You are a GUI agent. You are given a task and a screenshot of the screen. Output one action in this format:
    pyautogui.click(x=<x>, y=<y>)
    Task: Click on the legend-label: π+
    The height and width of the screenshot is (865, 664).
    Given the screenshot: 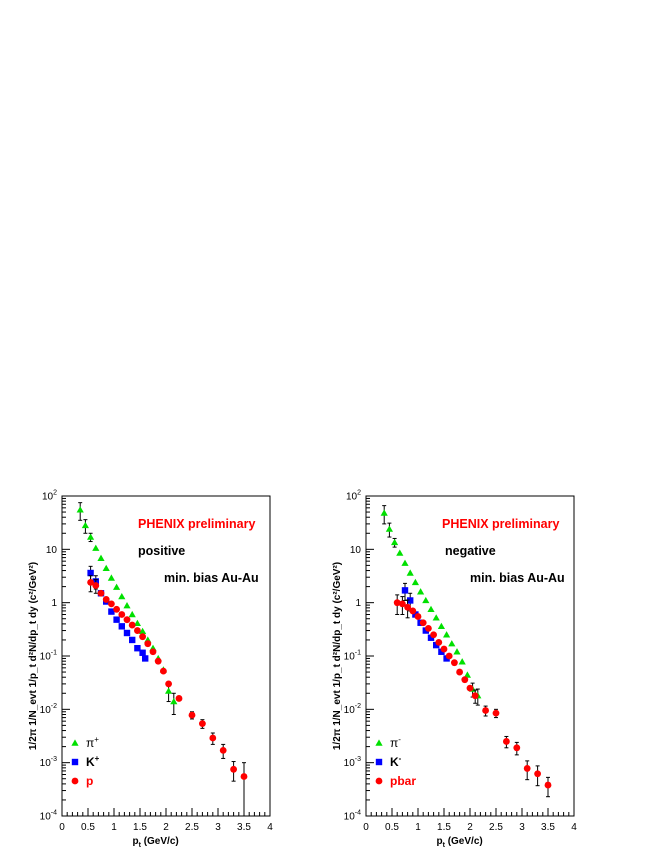 What is the action you would take?
    pyautogui.click(x=92, y=742)
    